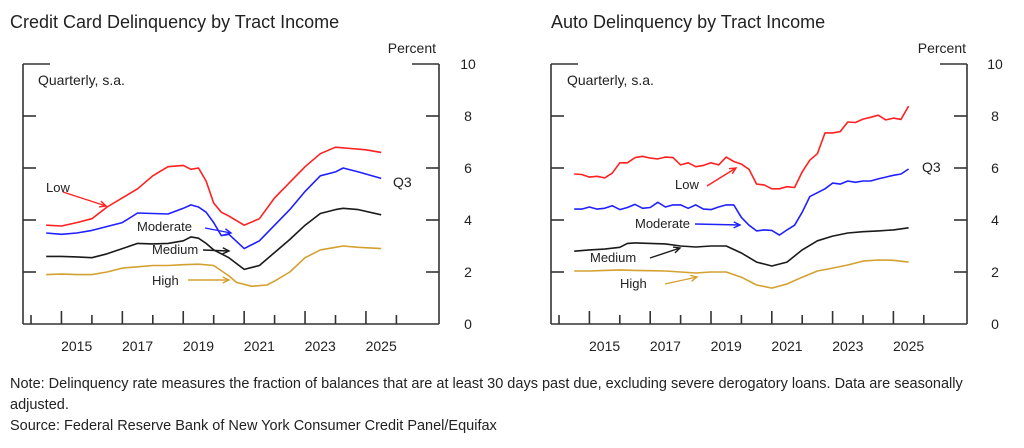 The width and height of the screenshot is (1024, 448). Describe the element at coordinates (688, 22) in the screenshot. I see `chart-title: Auto Delinquency by Tract Income` at that location.